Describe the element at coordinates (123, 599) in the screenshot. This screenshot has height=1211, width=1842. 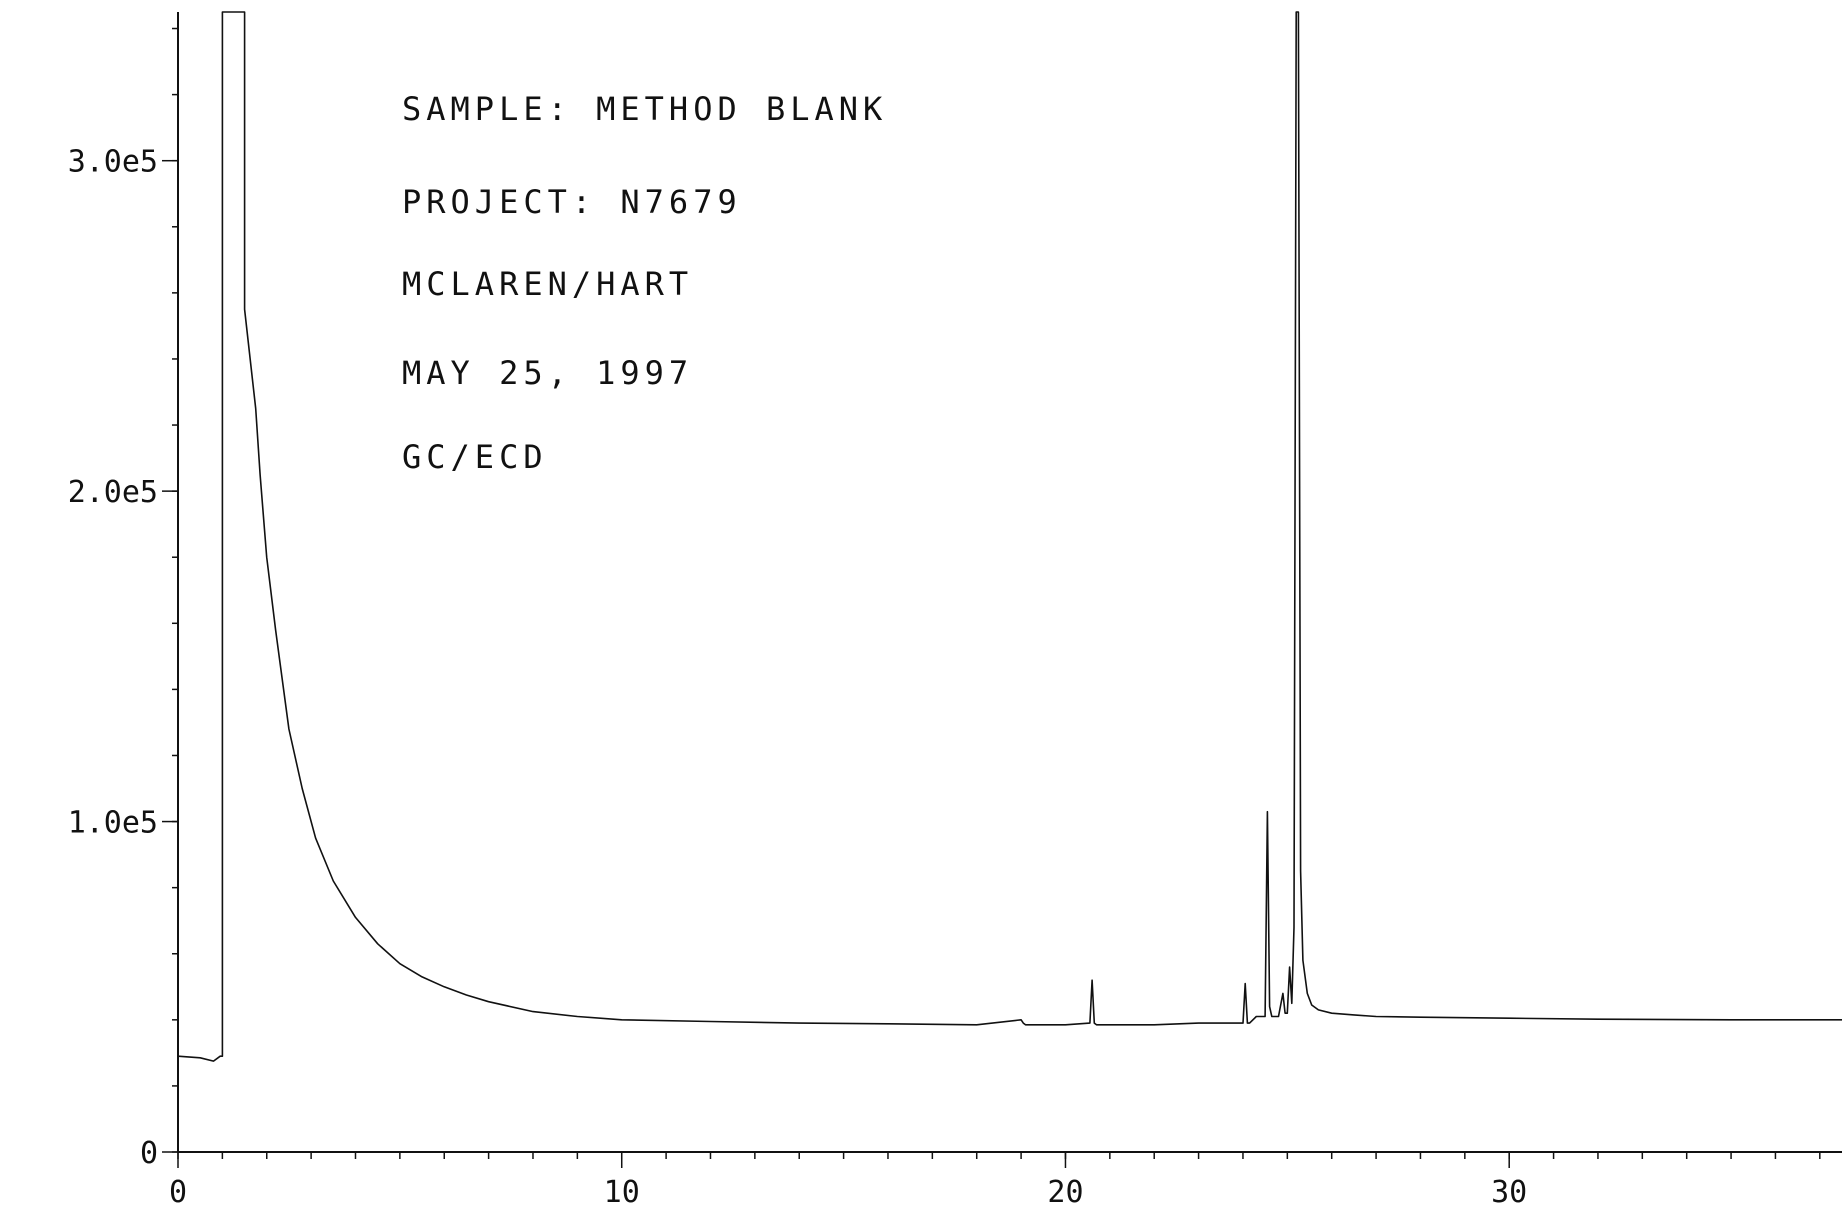
I see `y-axis-ticks: 0 1.0e5 2.0e5 3.0e5` at that location.